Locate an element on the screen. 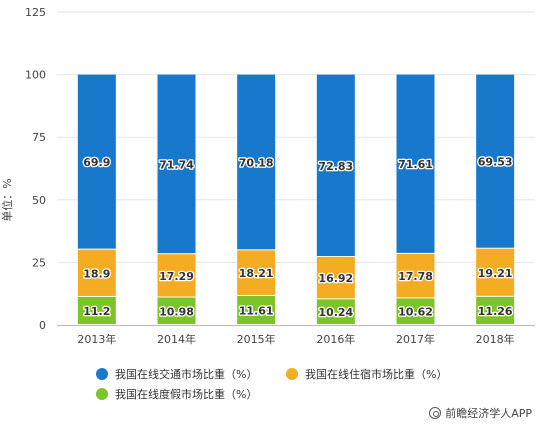 Image resolution: width=542 pixels, height=427 pixels. x-tick-label: 2013年 is located at coordinates (96, 339).